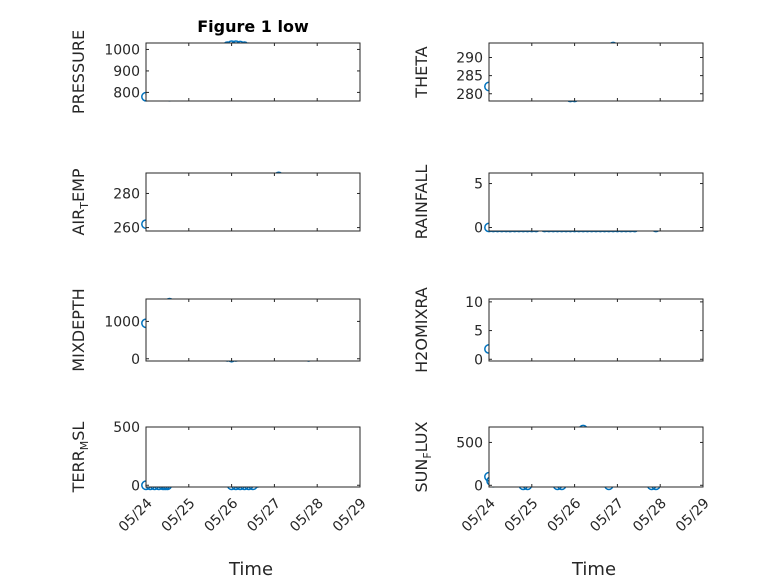 The image size is (778, 583). Describe the element at coordinates (80, 458) in the screenshot. I see `y-axis-label: TERRMSL` at that location.